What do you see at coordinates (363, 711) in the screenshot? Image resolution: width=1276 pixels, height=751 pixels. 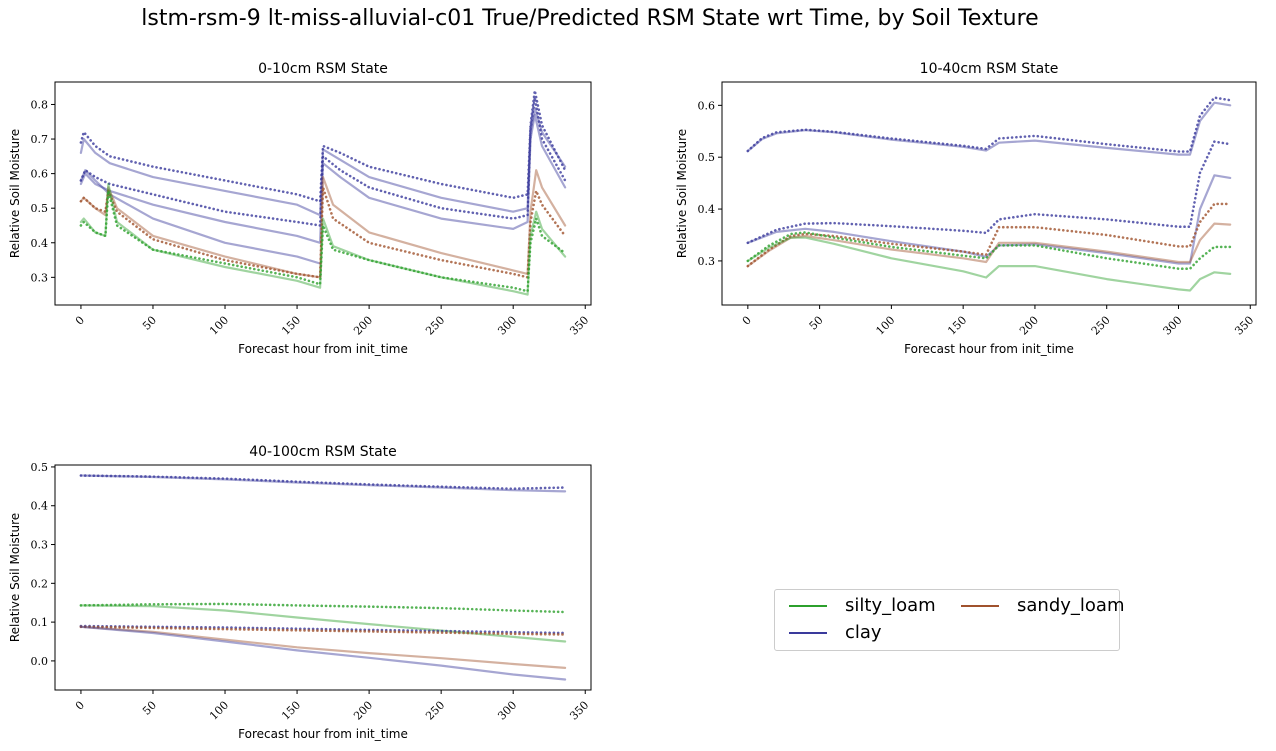 I see `x-tick-label: 200` at bounding box center [363, 711].